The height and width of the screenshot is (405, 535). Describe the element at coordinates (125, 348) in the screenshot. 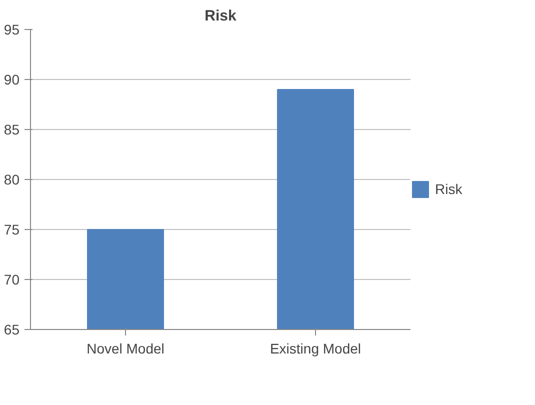

I see `x-tick-label: Novel Model` at that location.